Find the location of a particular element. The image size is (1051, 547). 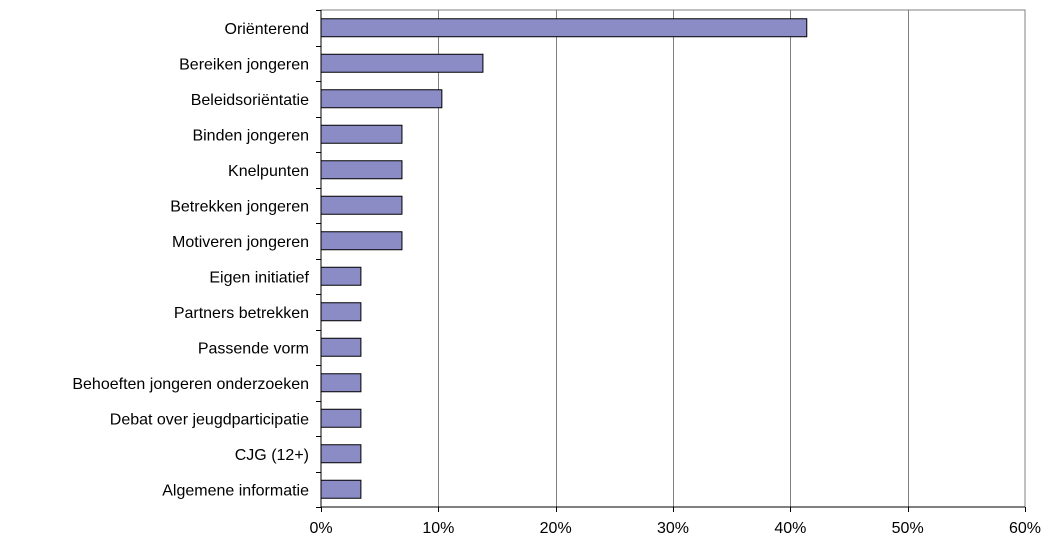

category-label: Binden jongeren is located at coordinates (250, 135).